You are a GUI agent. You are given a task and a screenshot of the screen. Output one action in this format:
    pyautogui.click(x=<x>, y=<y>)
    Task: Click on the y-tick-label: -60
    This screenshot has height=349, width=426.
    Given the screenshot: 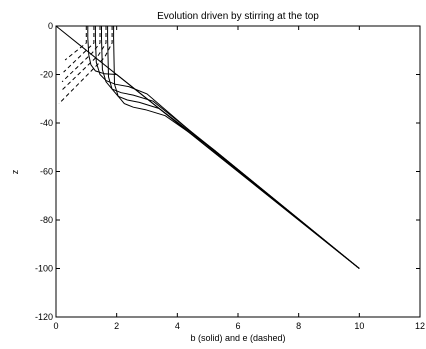 What is the action you would take?
    pyautogui.click(x=46, y=172)
    